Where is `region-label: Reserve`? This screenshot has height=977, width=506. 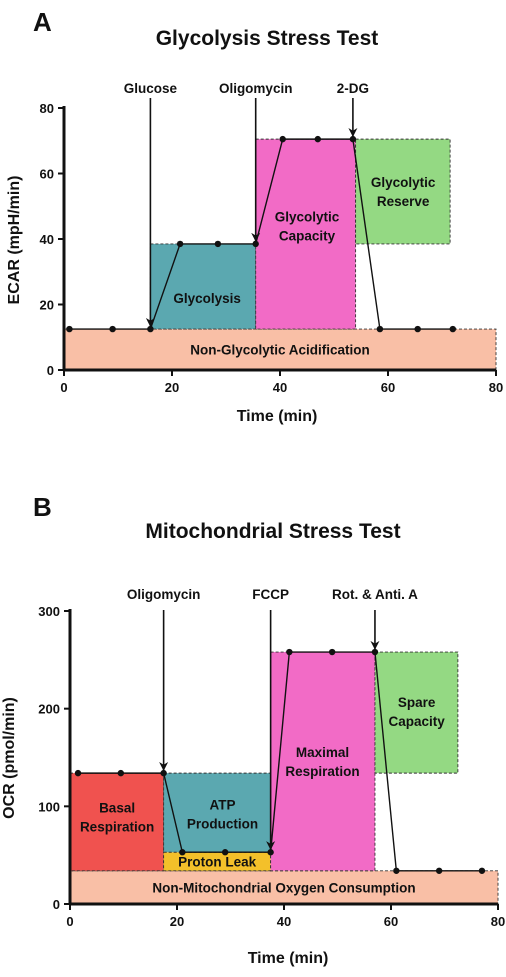 region-label: Reserve is located at coordinates (403, 201).